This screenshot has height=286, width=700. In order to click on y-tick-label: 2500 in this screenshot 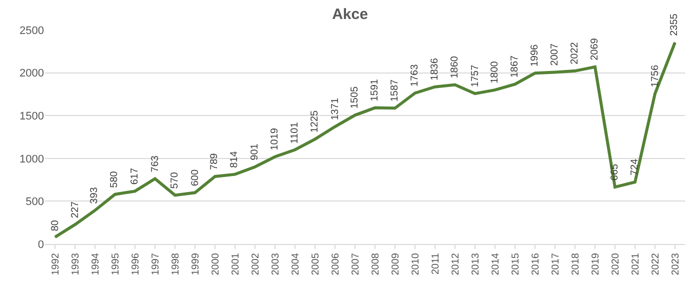, I will do `click(32, 30)`.